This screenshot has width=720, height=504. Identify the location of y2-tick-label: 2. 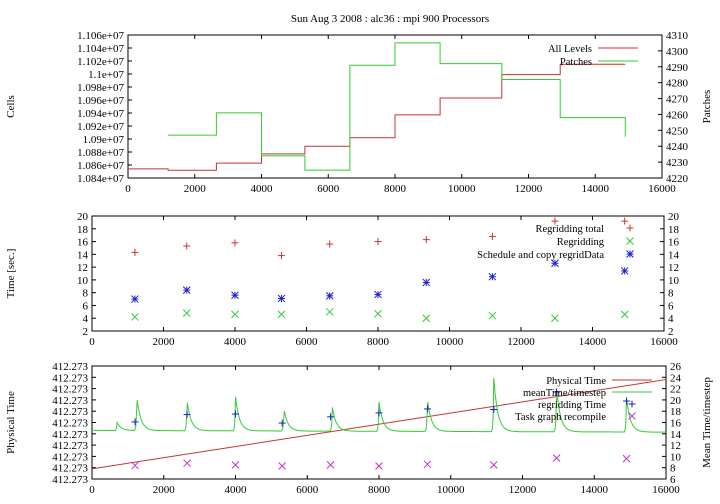
(671, 332).